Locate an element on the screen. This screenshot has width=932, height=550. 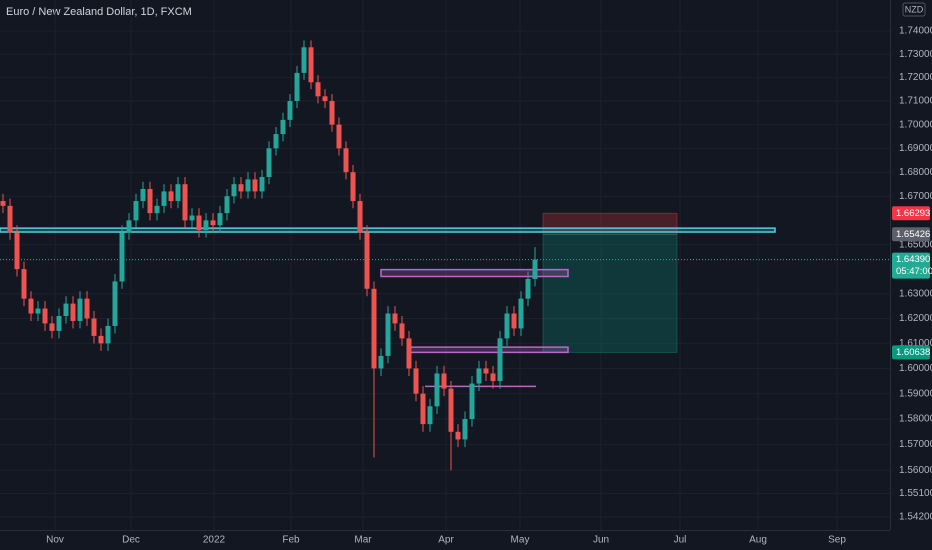
x-tick-label: Sep is located at coordinates (837, 540).